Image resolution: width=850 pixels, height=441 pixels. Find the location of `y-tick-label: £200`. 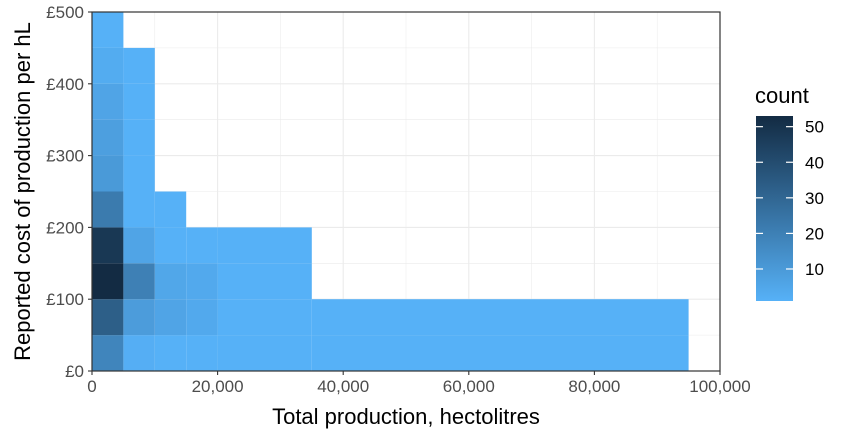

y-tick-label: £200 is located at coordinates (65, 227).